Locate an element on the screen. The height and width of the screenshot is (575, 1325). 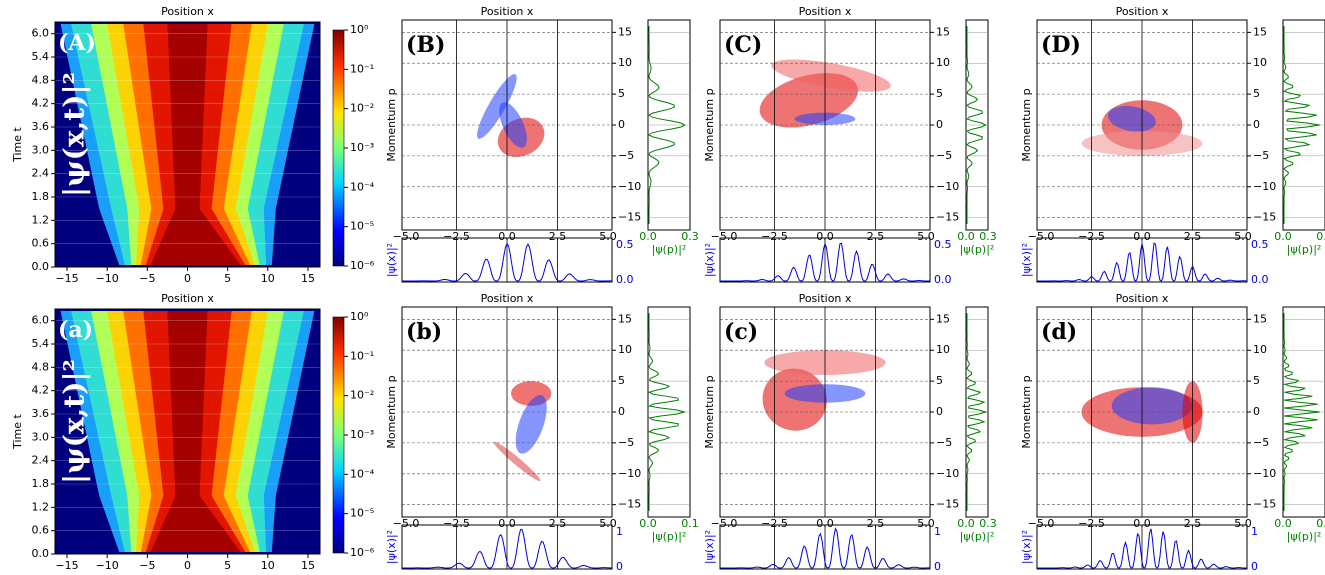
x-tick-label: 10 is located at coordinates (268, 565).